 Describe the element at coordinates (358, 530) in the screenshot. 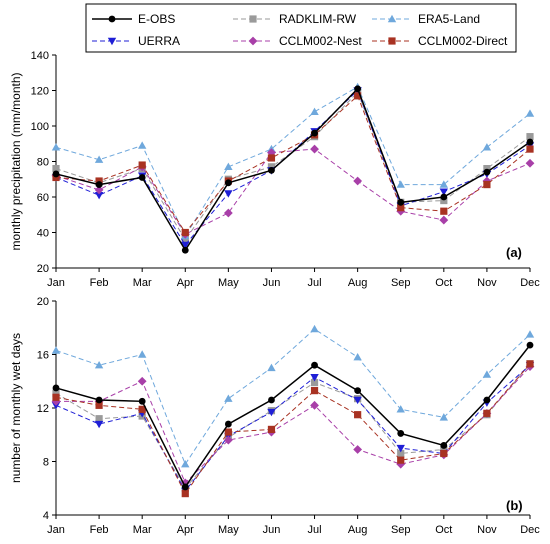

I see `x-tick-label: Aug` at that location.